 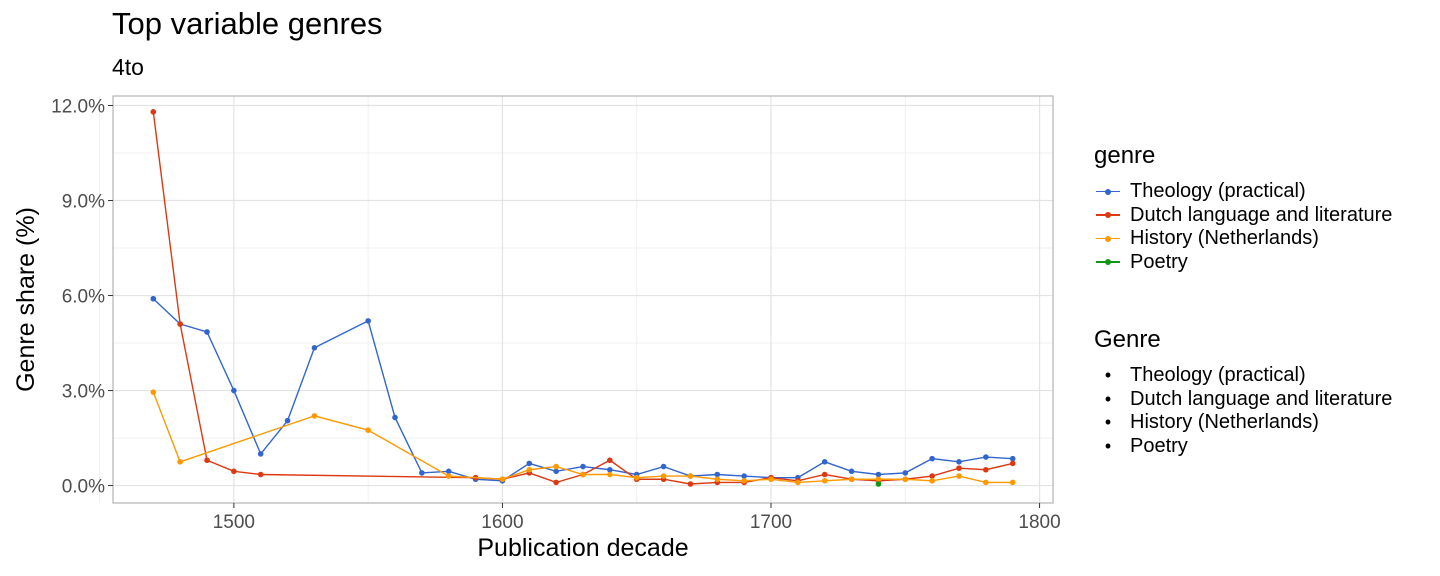 What do you see at coordinates (1243, 376) in the screenshot?
I see `legend-bullet-theology: • Theology (practical)` at bounding box center [1243, 376].